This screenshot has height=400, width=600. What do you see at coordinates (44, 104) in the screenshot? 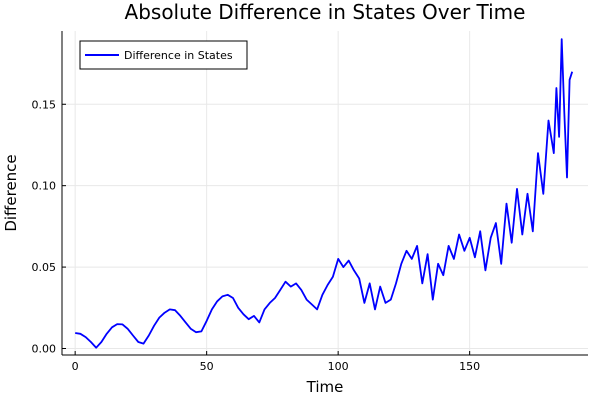
I see `y-tick-label: 0.15` at bounding box center [44, 104].